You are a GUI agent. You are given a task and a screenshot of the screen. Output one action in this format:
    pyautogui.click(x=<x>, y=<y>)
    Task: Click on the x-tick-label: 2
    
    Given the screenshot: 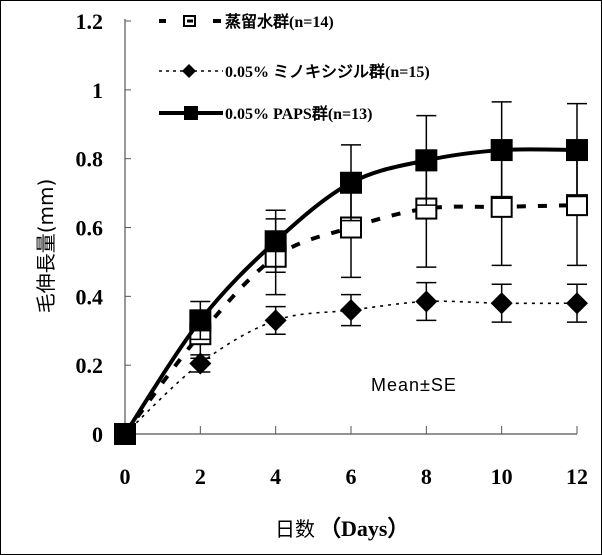 What is the action you would take?
    pyautogui.click(x=200, y=476)
    